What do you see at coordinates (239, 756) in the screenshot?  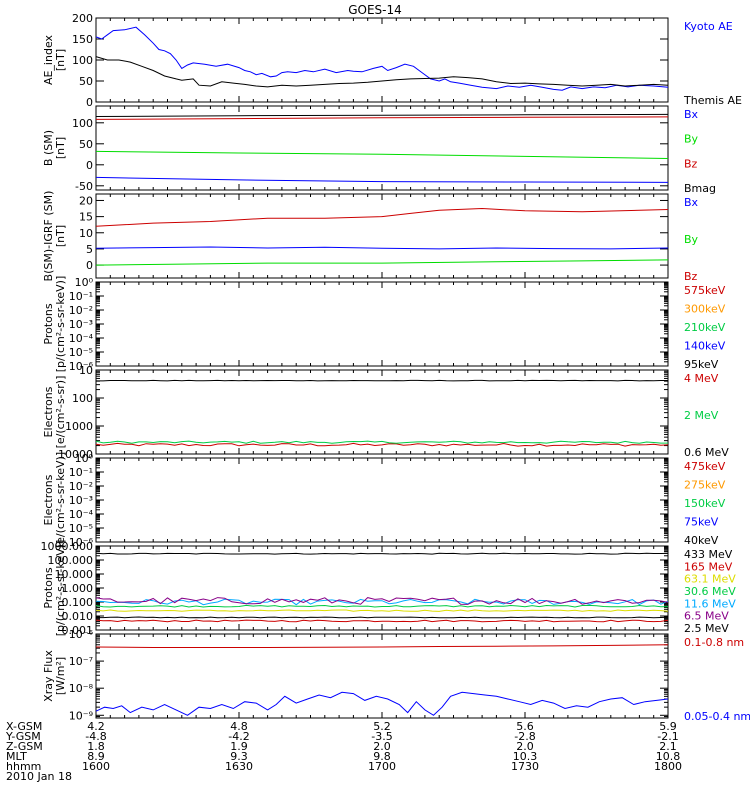 I see `x-tick-label: 9.3` at bounding box center [239, 756].